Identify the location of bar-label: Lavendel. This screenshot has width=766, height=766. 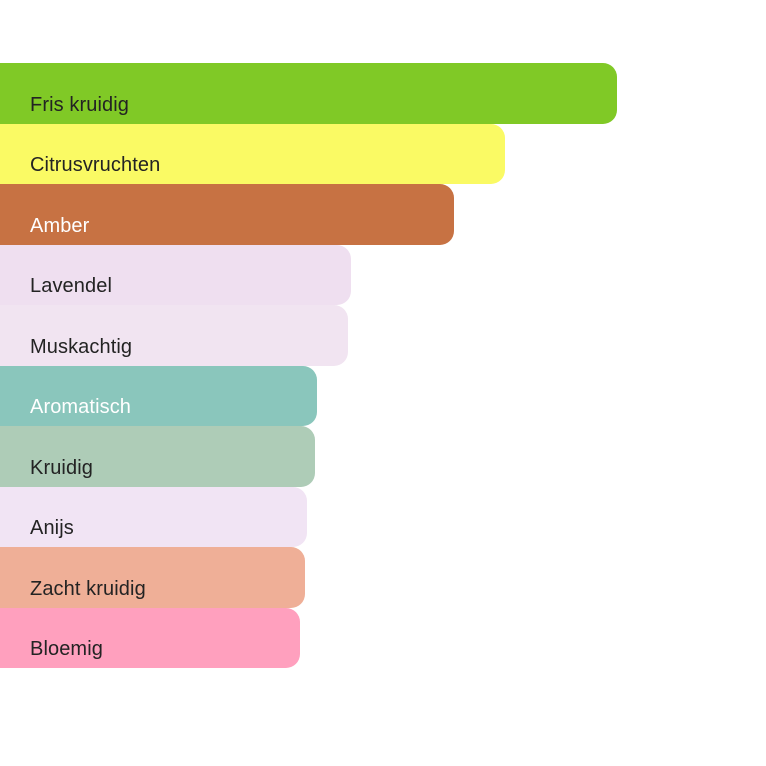
(71, 286).